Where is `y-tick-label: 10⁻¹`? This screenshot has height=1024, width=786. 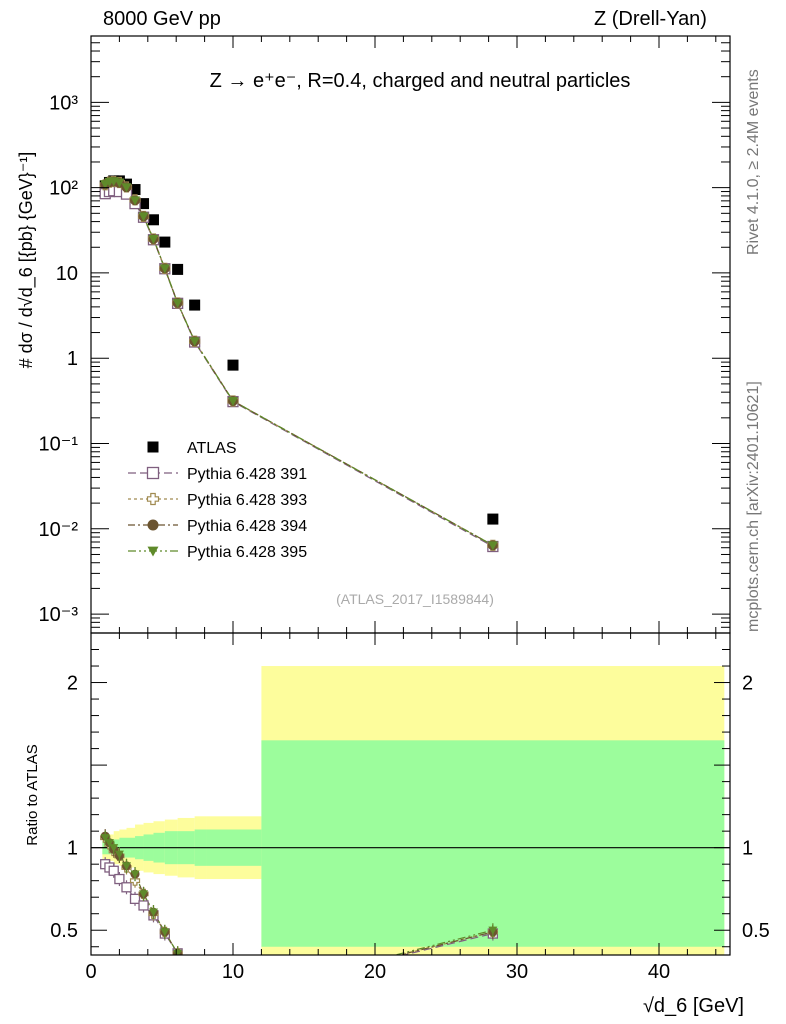 y-tick-label: 10⁻¹ is located at coordinates (59, 445).